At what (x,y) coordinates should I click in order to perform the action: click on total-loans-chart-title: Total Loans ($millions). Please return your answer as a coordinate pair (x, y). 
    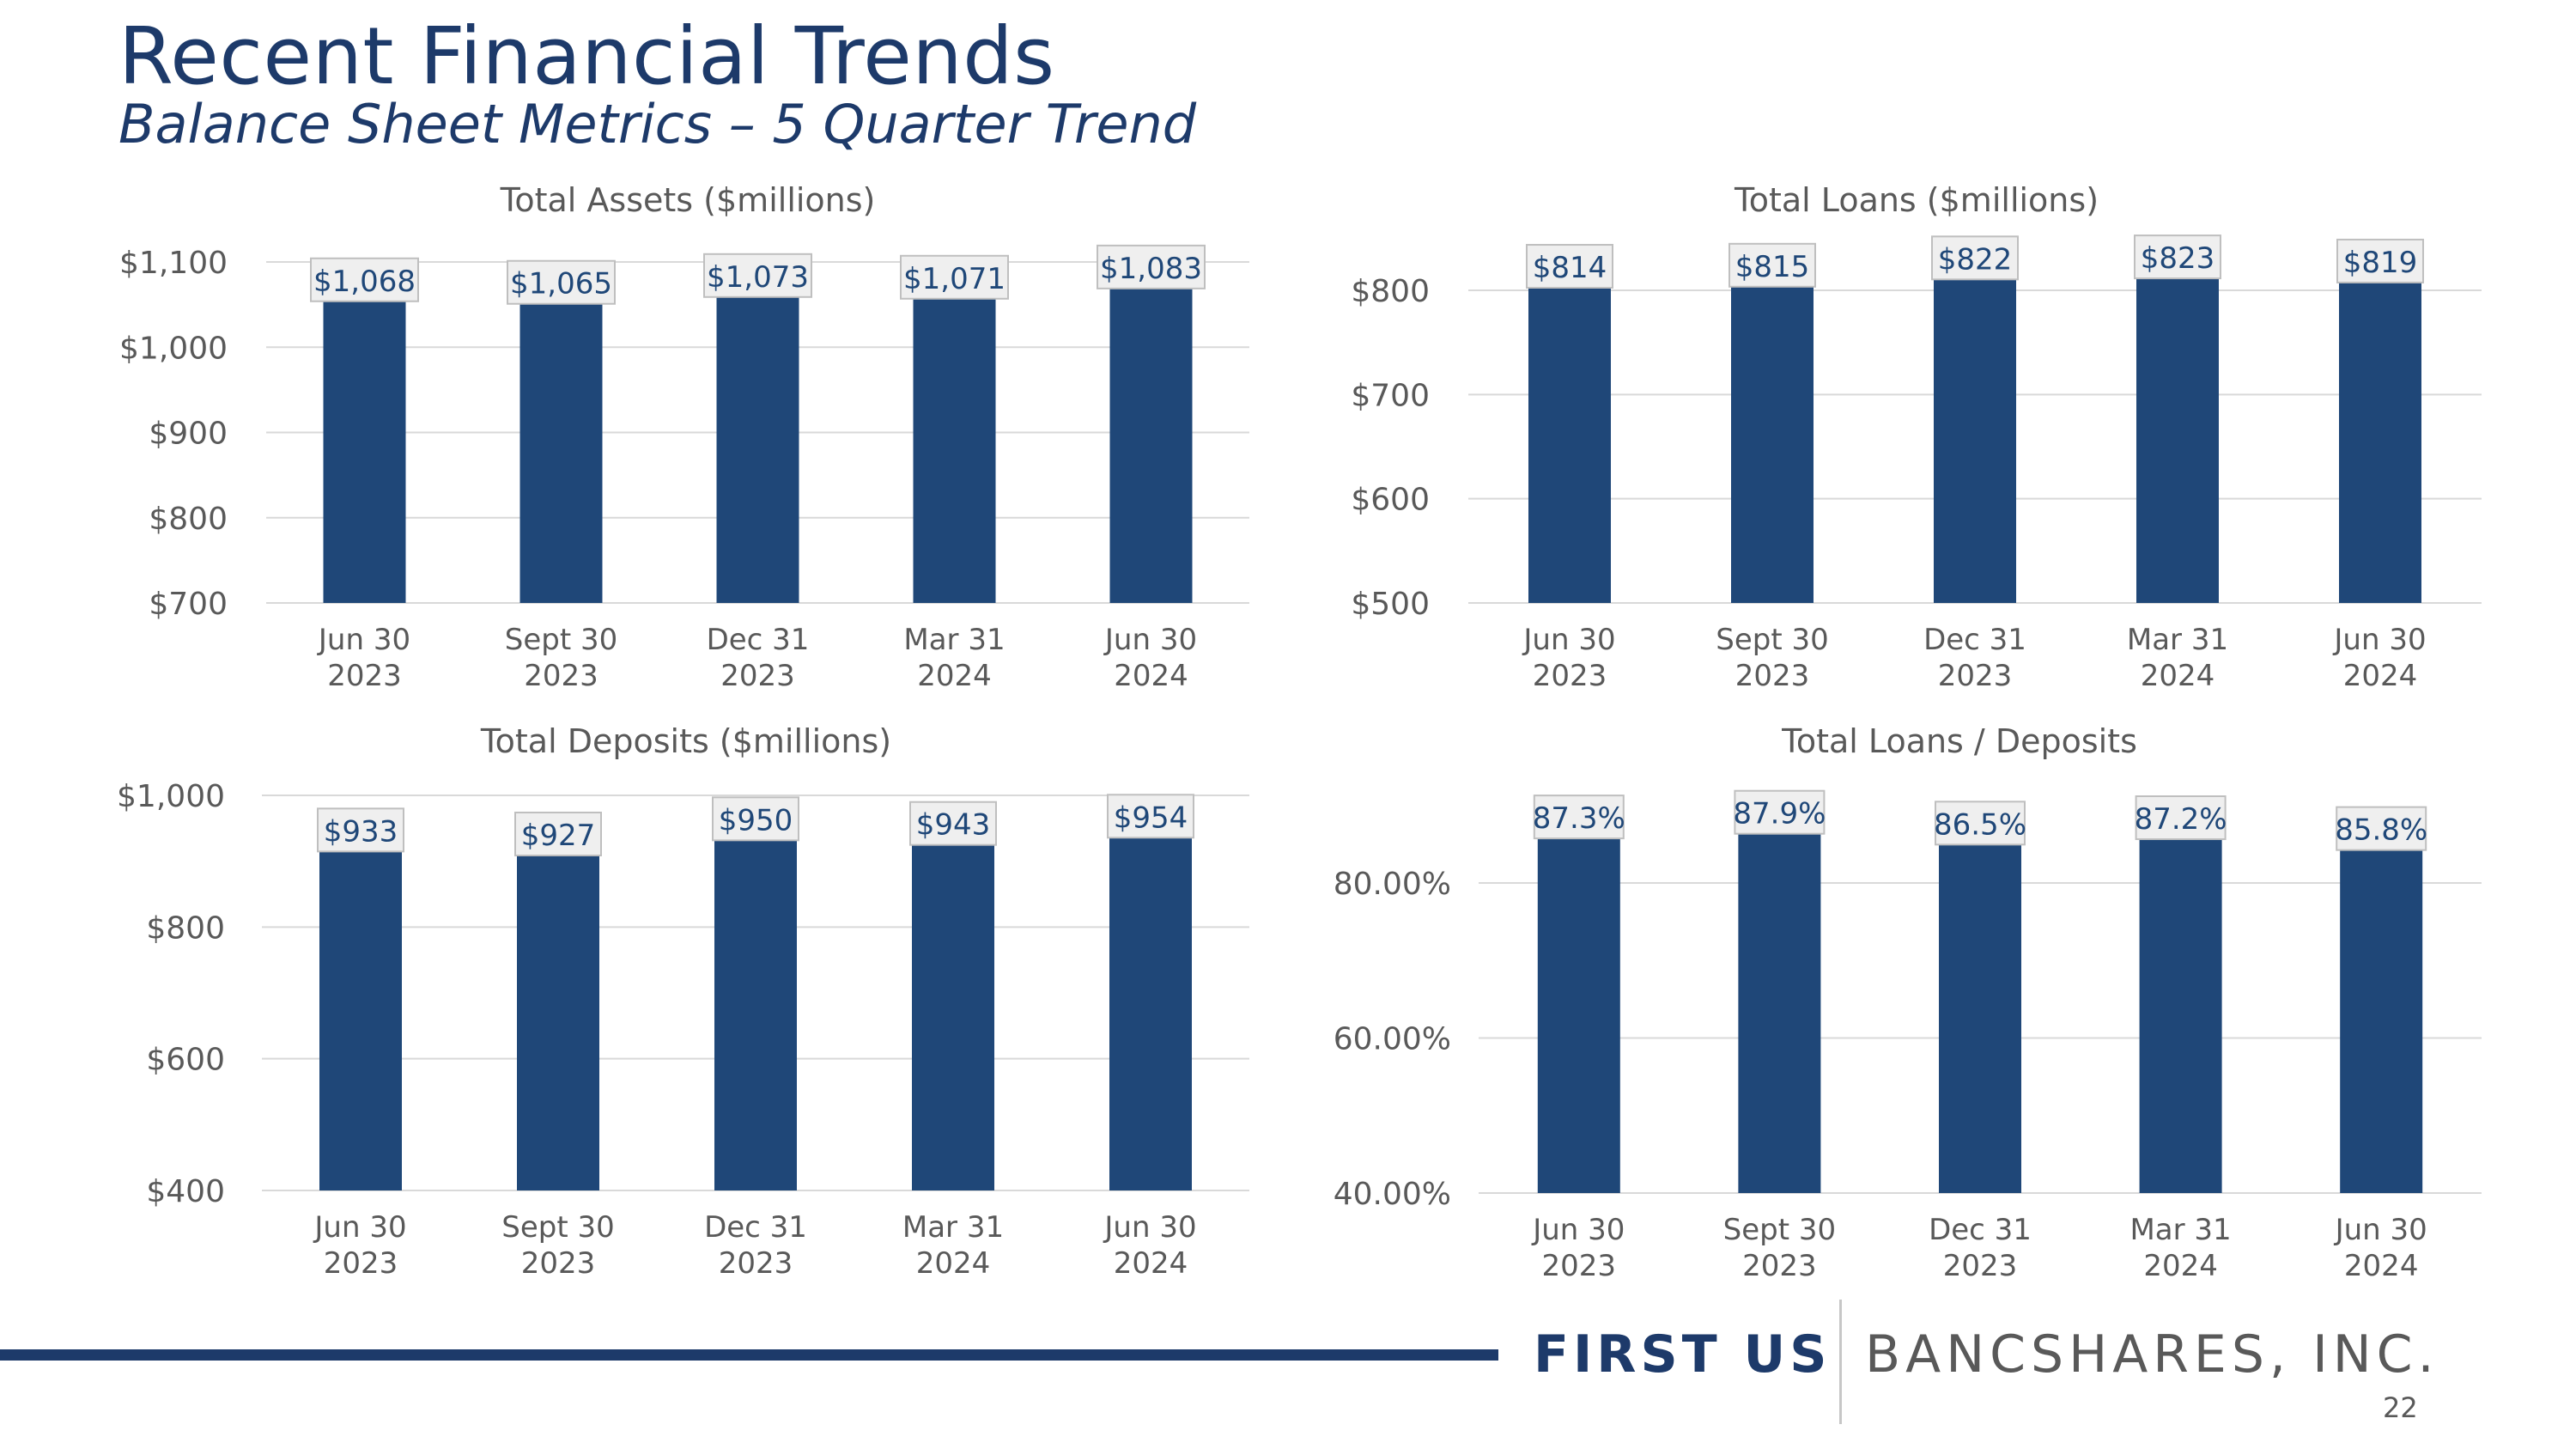
    Looking at the image, I should click on (1916, 200).